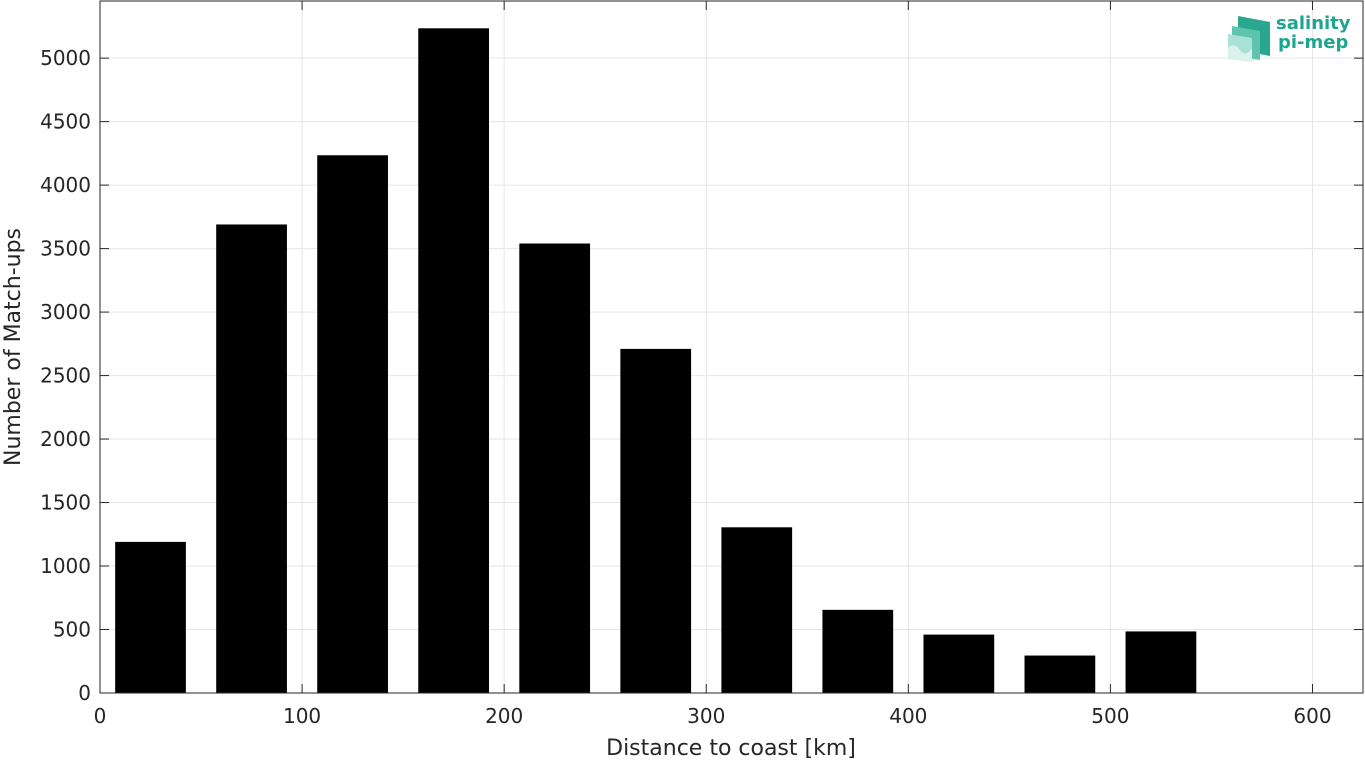  What do you see at coordinates (65, 439) in the screenshot?
I see `y-tick-label: 2000` at bounding box center [65, 439].